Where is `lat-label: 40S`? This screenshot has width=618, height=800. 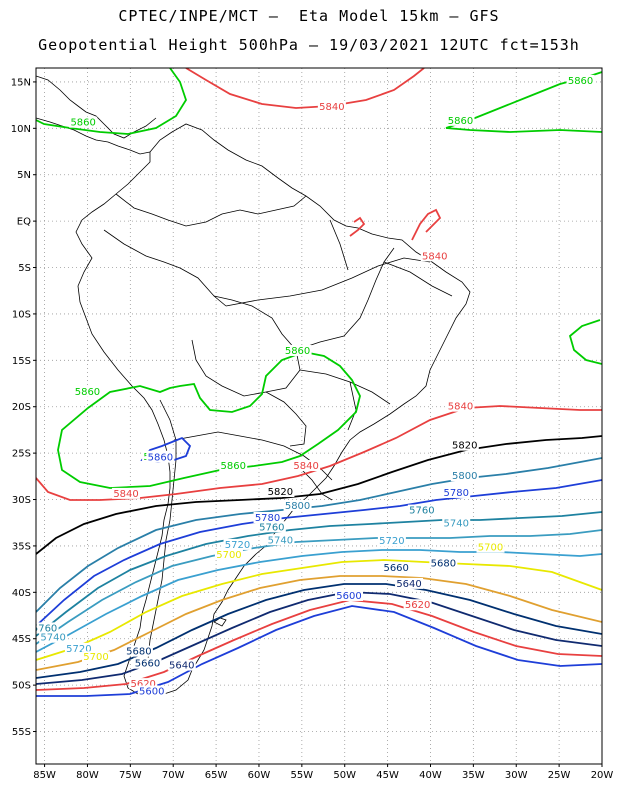
lat-label: 40S is located at coordinates (21, 593).